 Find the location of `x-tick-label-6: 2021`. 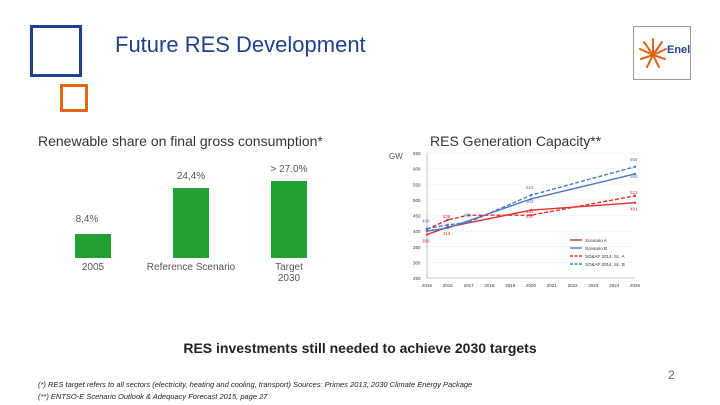

x-tick-label-6: 2021 is located at coordinates (552, 285).